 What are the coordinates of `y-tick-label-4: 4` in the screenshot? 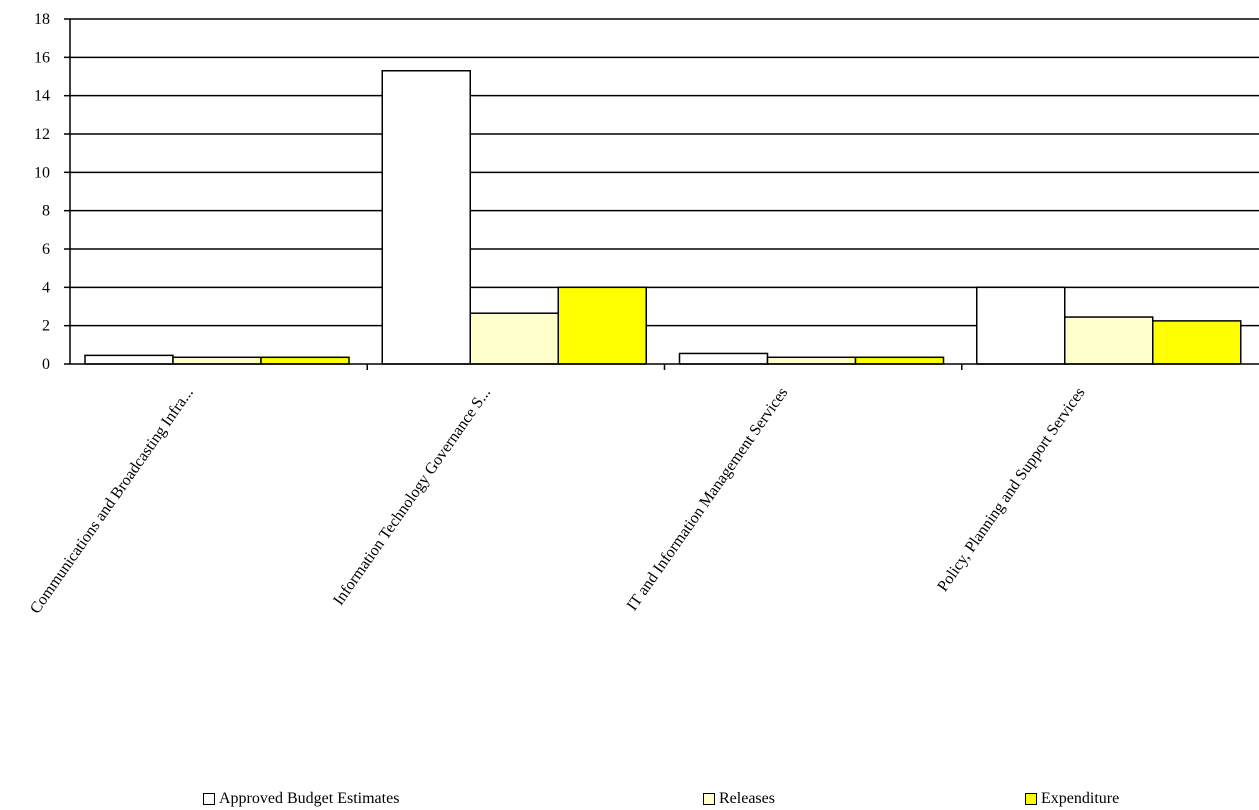 It's located at (46, 287).